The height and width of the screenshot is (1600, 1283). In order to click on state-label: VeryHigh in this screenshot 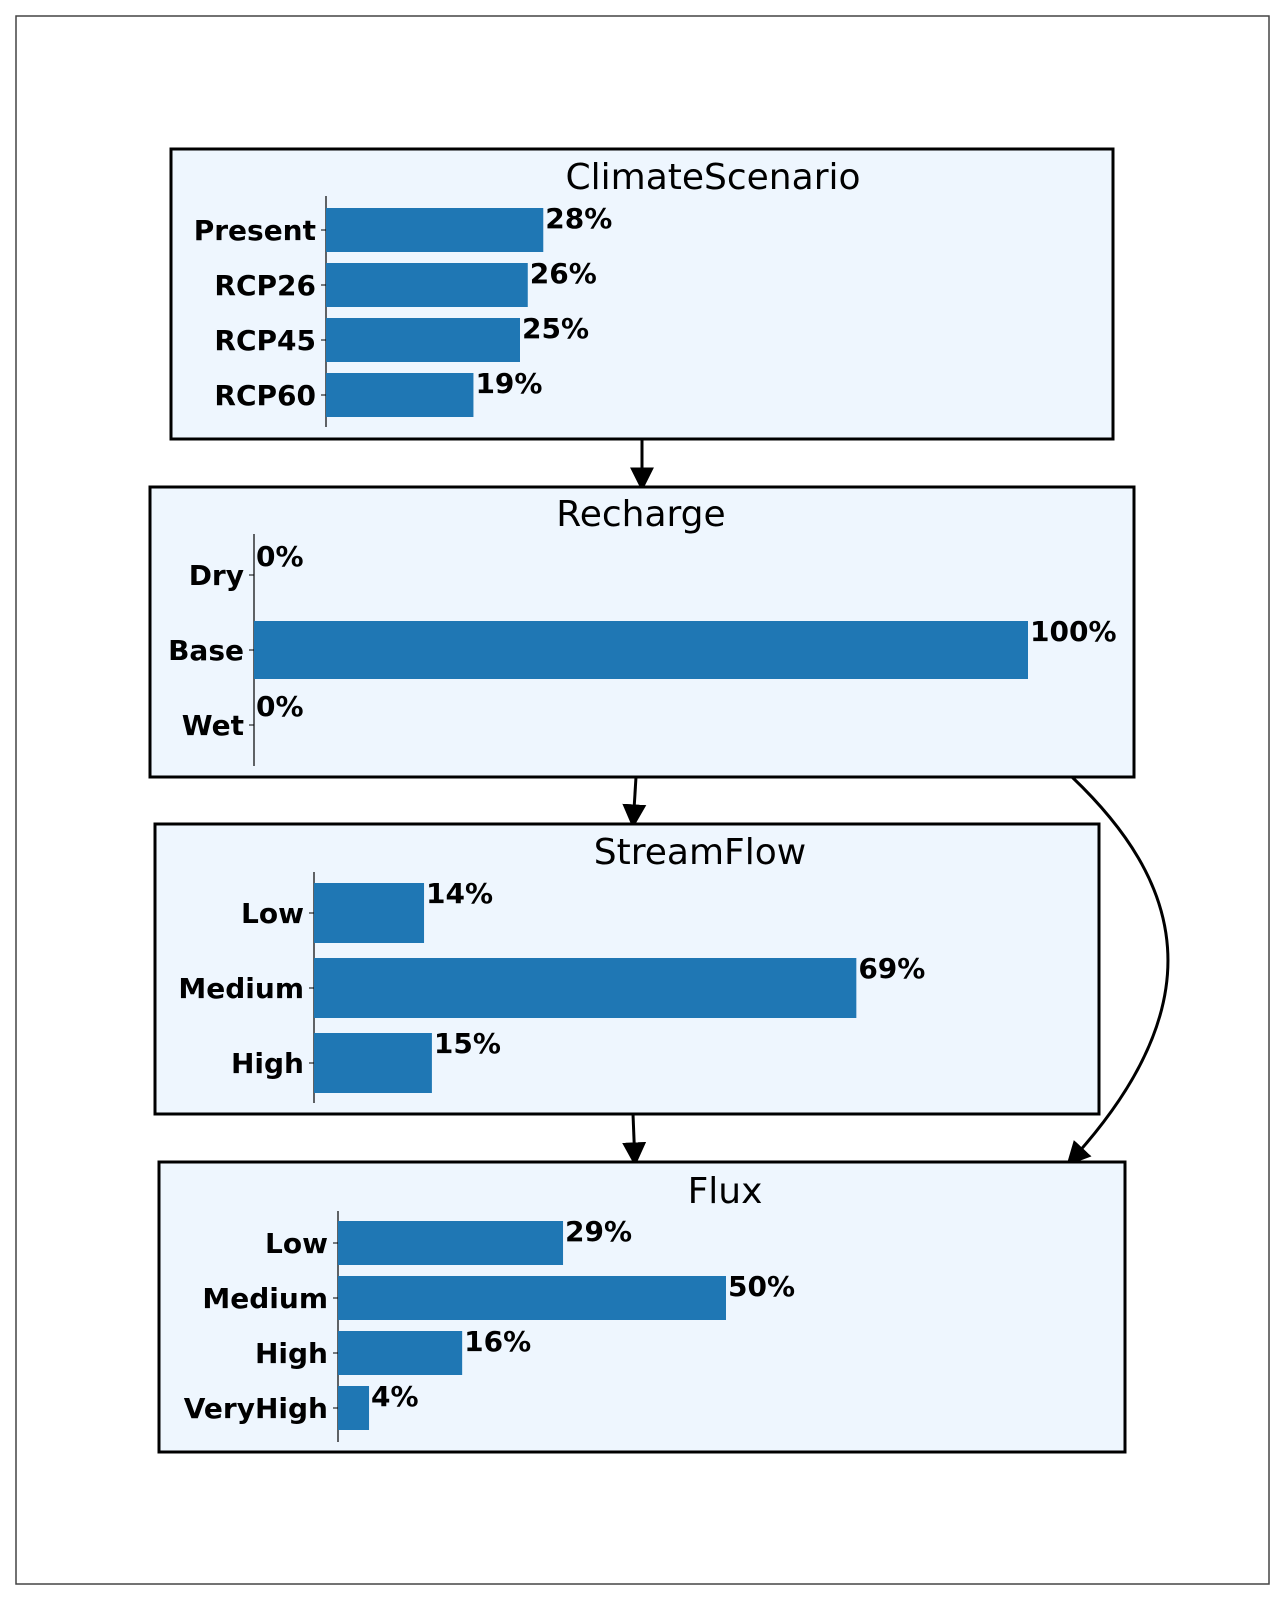, I will do `click(256, 1408)`.